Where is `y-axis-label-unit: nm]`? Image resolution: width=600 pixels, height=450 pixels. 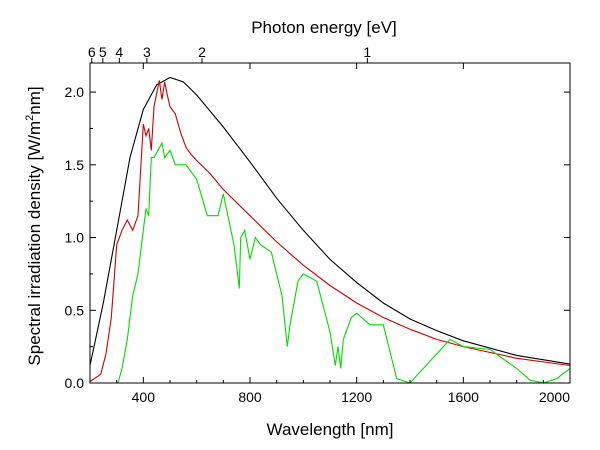 y-axis-label-unit: nm] is located at coordinates (34, 100).